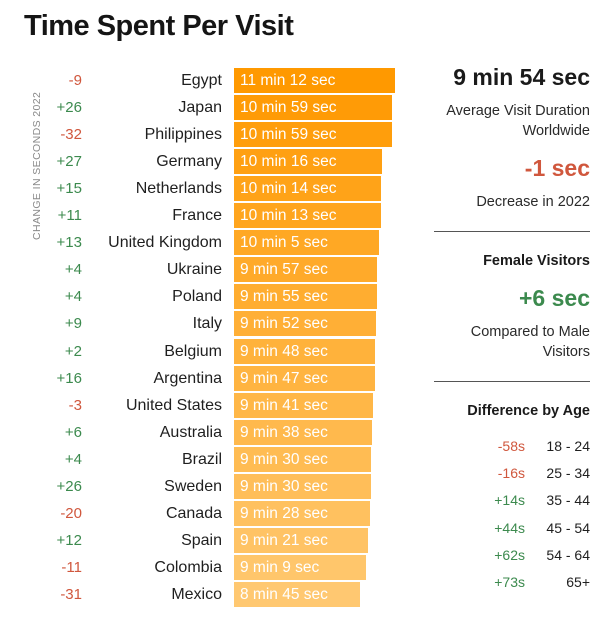 The width and height of the screenshot is (614, 637). I want to click on change-label: +9, so click(73, 324).